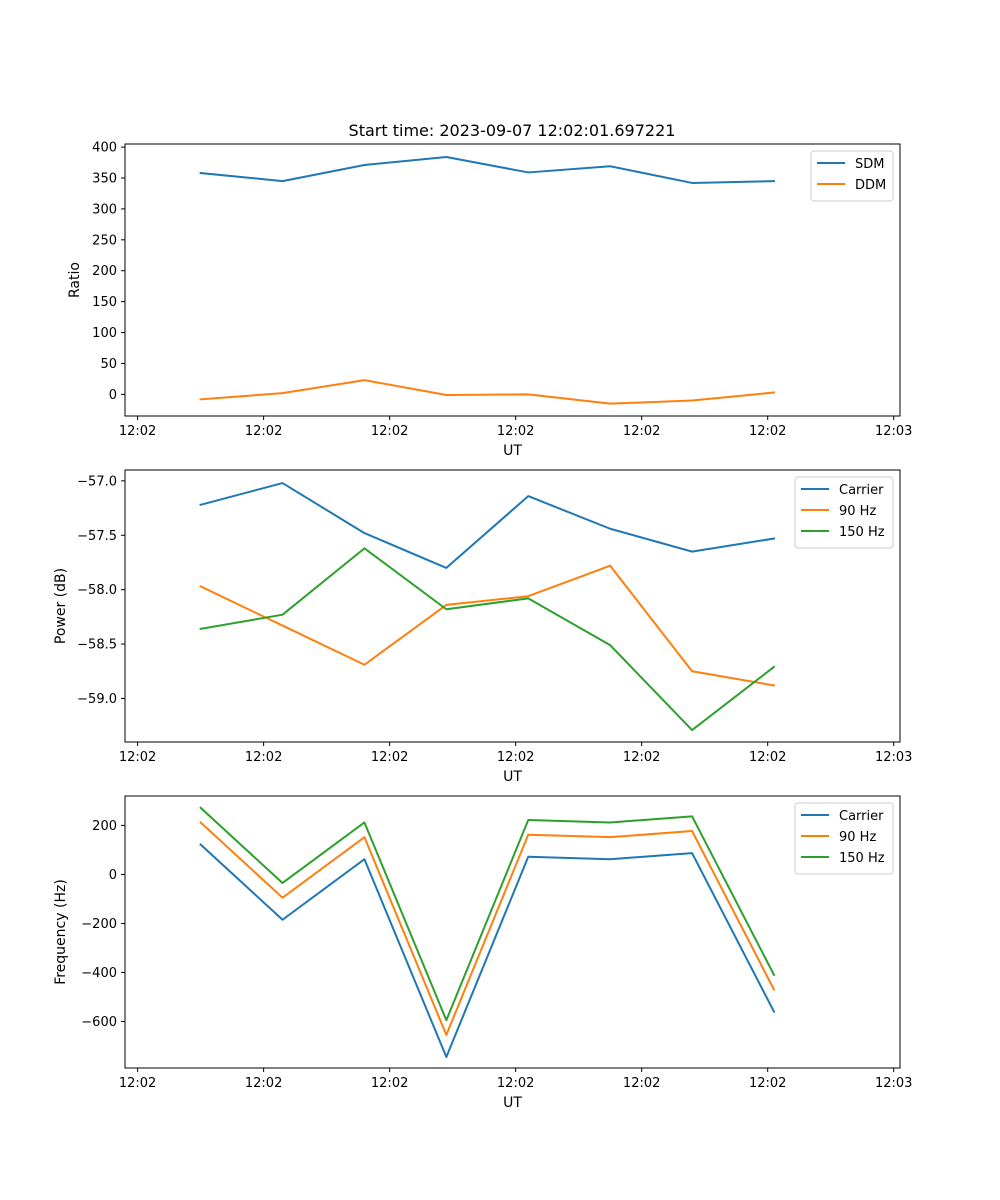 The image size is (1000, 1200). What do you see at coordinates (97, 481) in the screenshot?
I see `power-y-tick-label: −57.0` at bounding box center [97, 481].